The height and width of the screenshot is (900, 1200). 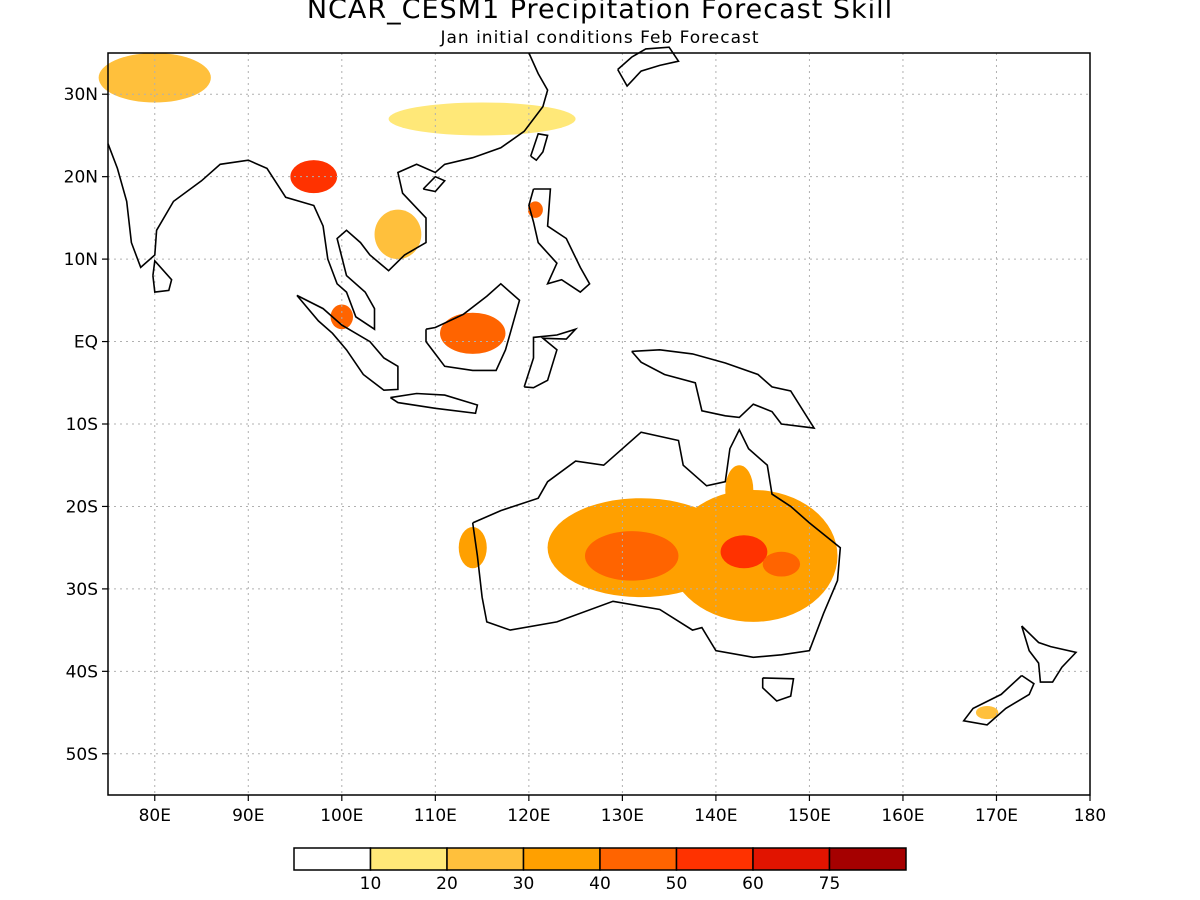 I want to click on japan-coast, so click(x=648, y=67).